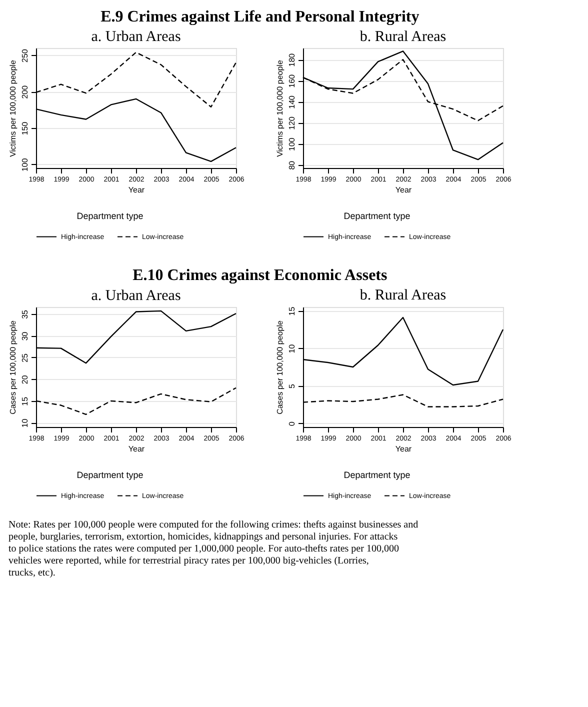  What do you see at coordinates (213, 549) in the screenshot?
I see `text: Note: Rates per 100,000 people were computed for the following crimes: thefts against businesses and people, burglaries, terrorism, extortion, homicides, kidnappings and personal injuries. For attacks to police stations the rates were computed per 1,000,000 people. For auto-thefts rates per 100,000 vehicles were reported, while for terrestrial piracy rates per 100,000 big-vehicles (Lorries, trucks, etc).` at bounding box center [213, 549].